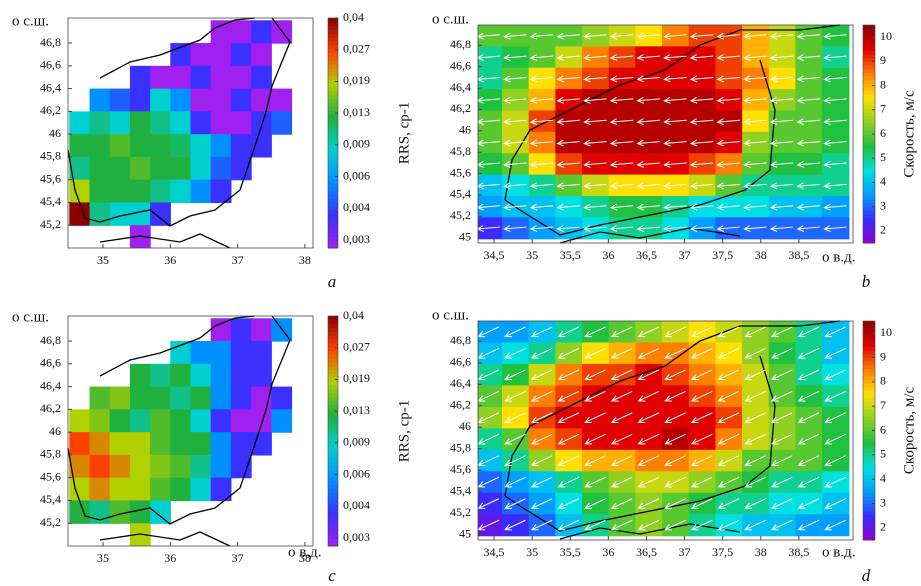  What do you see at coordinates (883, 356) in the screenshot?
I see `colorbar-tick-label: 9` at bounding box center [883, 356].